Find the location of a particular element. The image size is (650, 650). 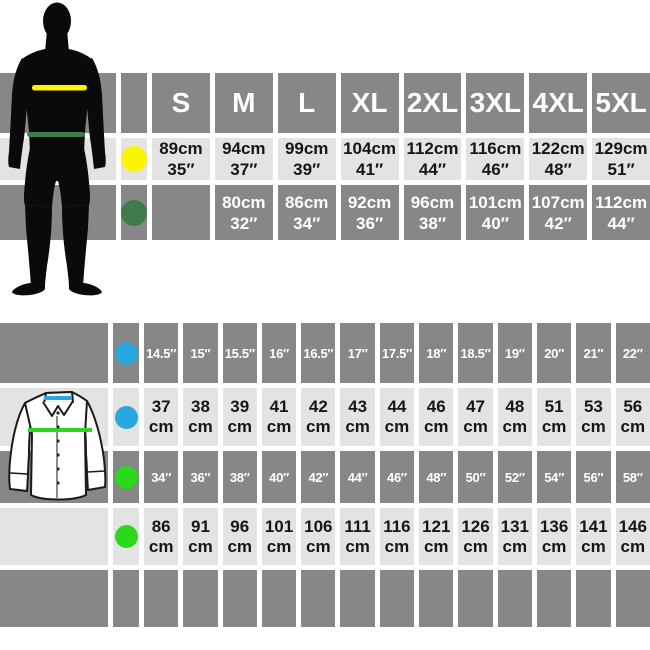

collar-cm-cell: 44 cm is located at coordinates (397, 417).